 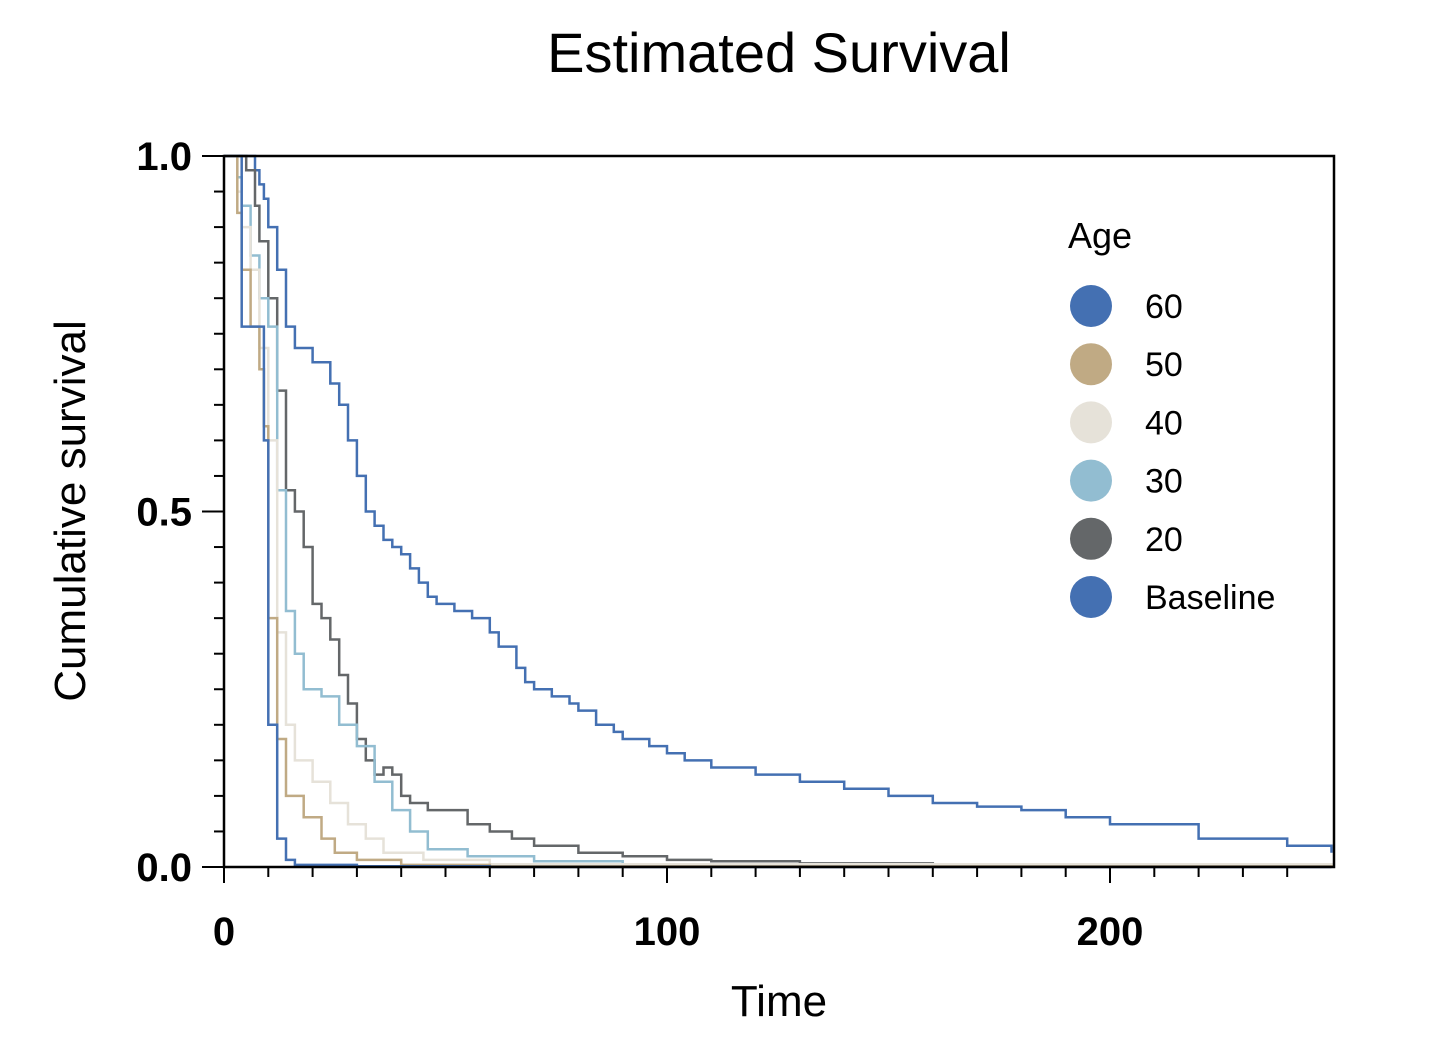 What do you see at coordinates (164, 157) in the screenshot?
I see `y-tick-label: 1.0` at bounding box center [164, 157].